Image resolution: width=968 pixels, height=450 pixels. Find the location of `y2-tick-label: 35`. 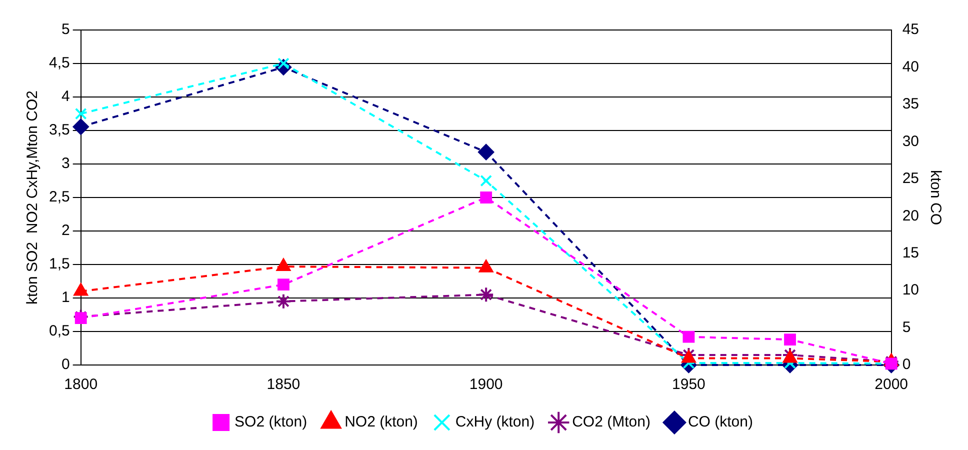

y2-tick-label: 35 is located at coordinates (911, 104).